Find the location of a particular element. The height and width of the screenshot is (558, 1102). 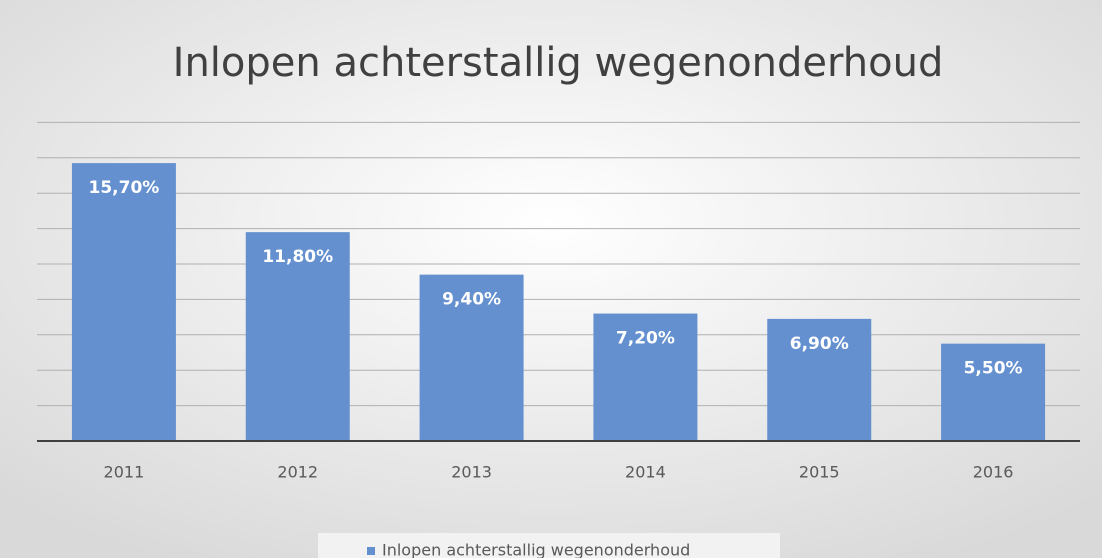

chart-title: Inlopen achterstallig wegenonderhoud is located at coordinates (558, 63).